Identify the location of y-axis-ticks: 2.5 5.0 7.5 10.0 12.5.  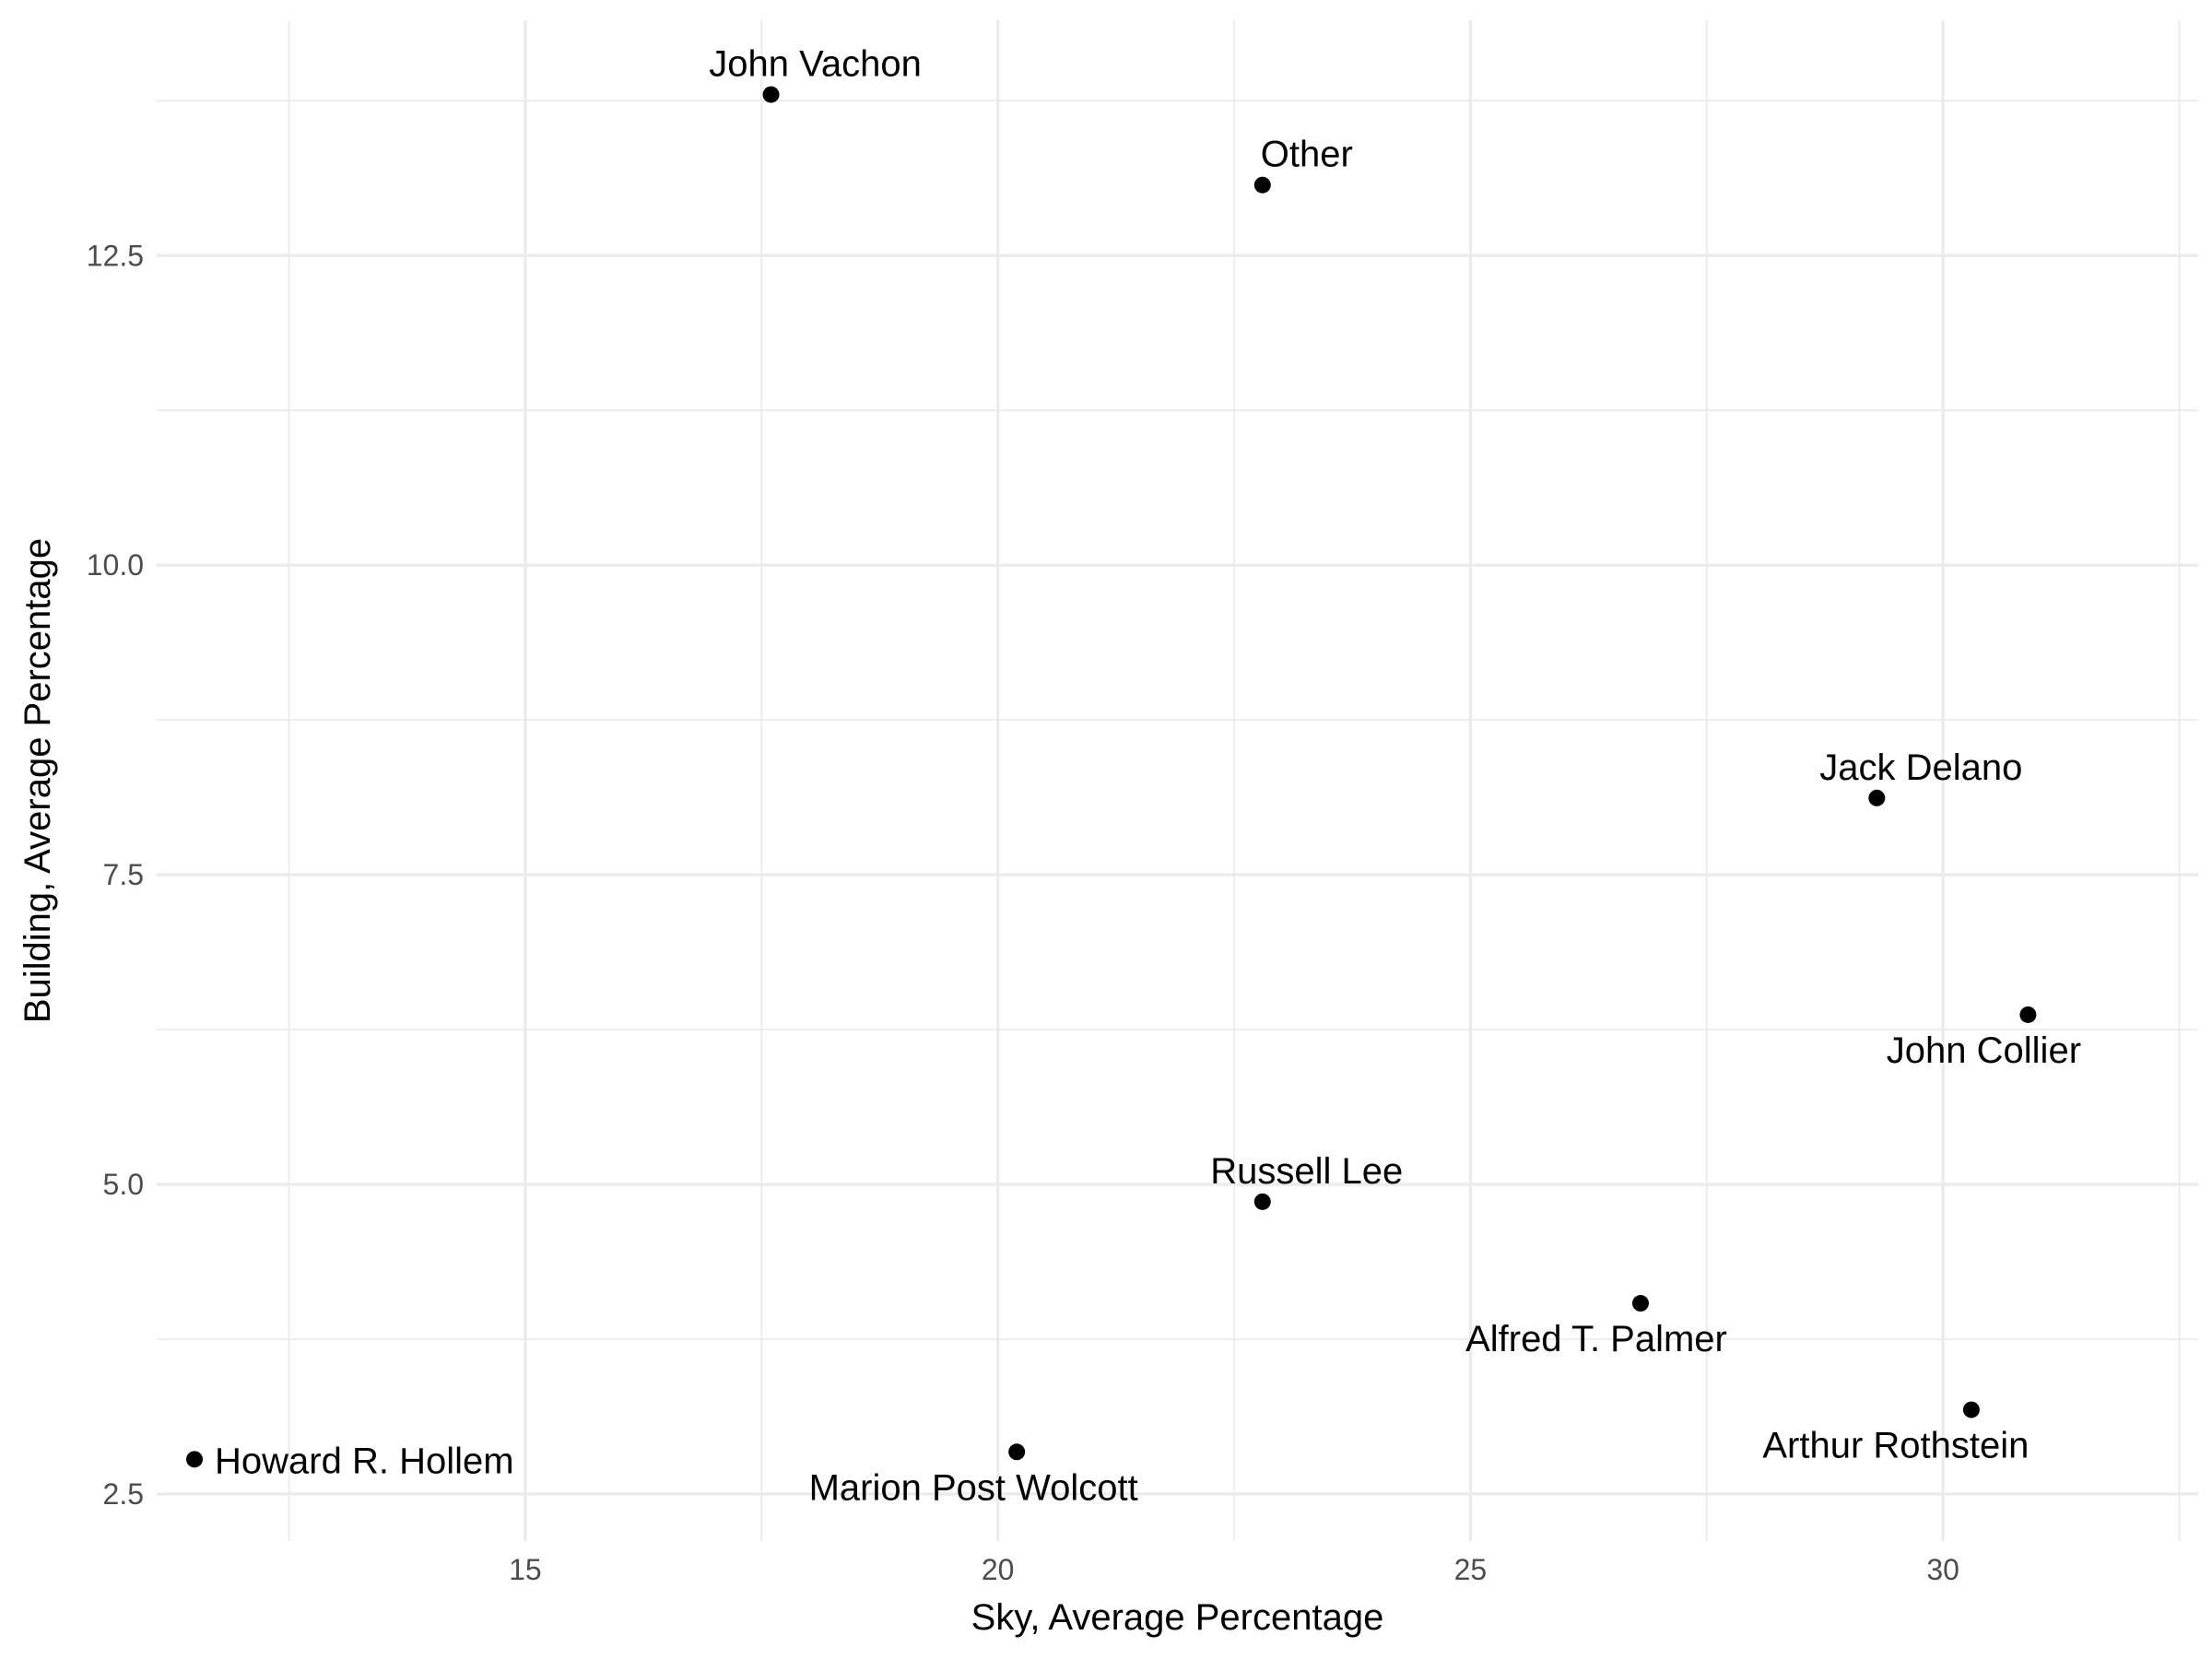
(115, 875).